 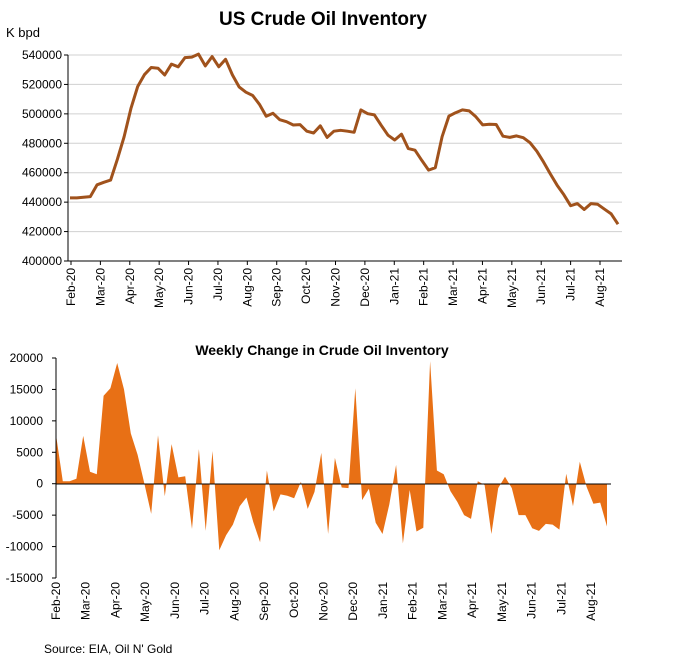 What do you see at coordinates (56, 601) in the screenshot?
I see `chart2-x-tick-label: Feb-20` at bounding box center [56, 601].